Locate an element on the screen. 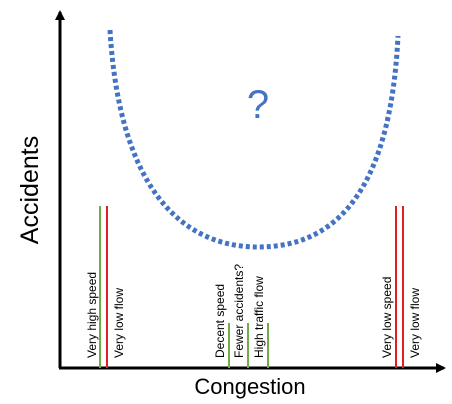  y-axis-label: Accidents is located at coordinates (30, 190).